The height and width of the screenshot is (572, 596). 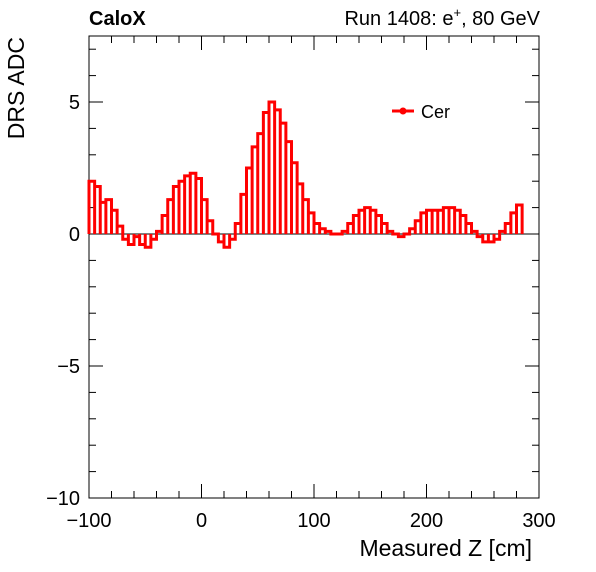 I want to click on run-info: Run 1408: e+, 80 GeV, so click(x=442, y=17).